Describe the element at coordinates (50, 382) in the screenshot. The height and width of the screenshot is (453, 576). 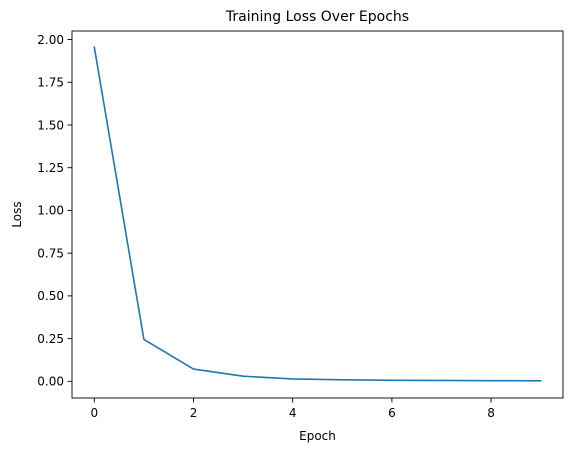
I see `y-tick-label: 0.00` at that location.